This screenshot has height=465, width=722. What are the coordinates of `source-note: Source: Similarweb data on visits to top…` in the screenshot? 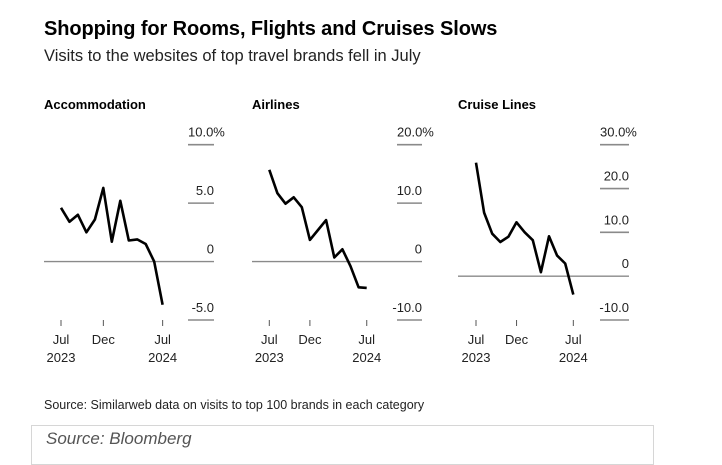 It's located at (234, 405).